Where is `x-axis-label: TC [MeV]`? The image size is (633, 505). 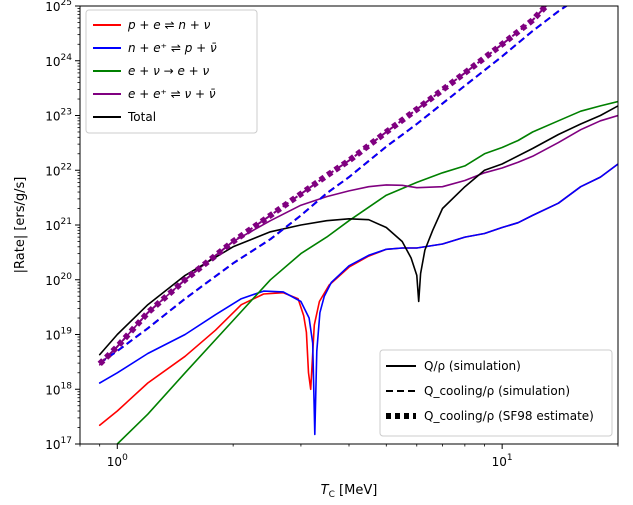 x-axis-label: TC [MeV] is located at coordinates (349, 491).